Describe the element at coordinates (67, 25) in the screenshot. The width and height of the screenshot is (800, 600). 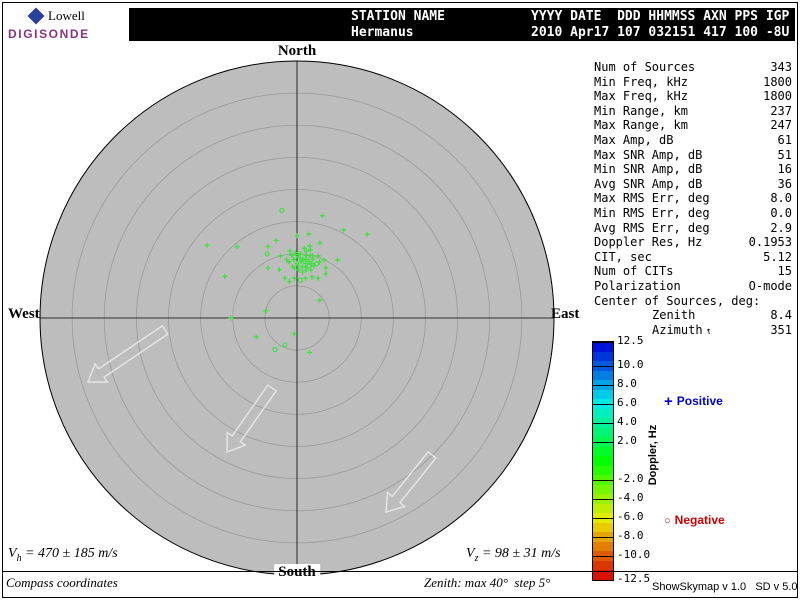
I see `lowell-digisonde-logo: Lowell DIGISONDE` at that location.